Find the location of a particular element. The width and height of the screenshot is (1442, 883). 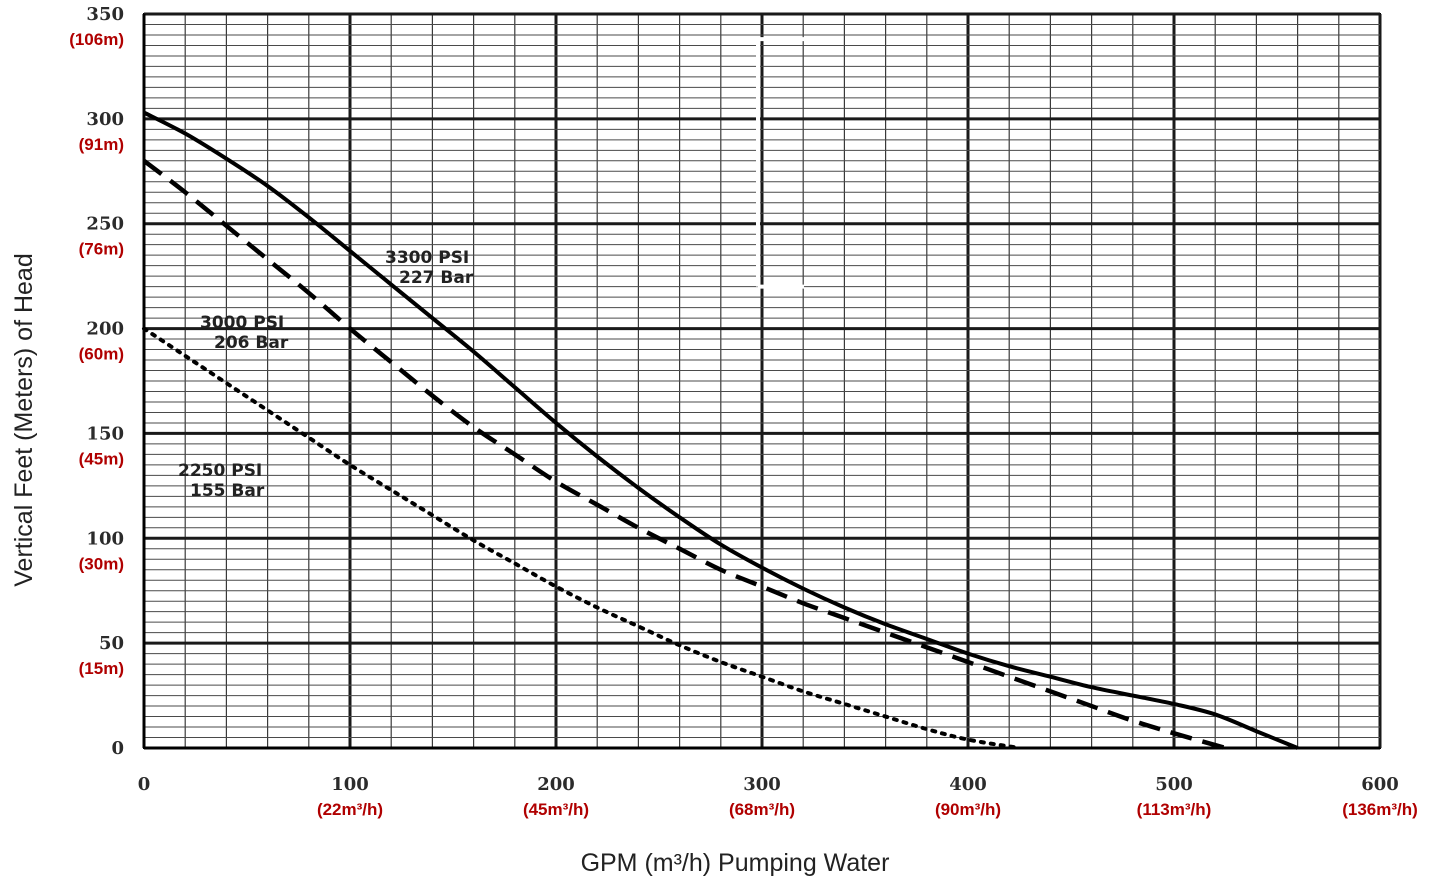

y-tick-metric-label: (45m) is located at coordinates (101, 458).